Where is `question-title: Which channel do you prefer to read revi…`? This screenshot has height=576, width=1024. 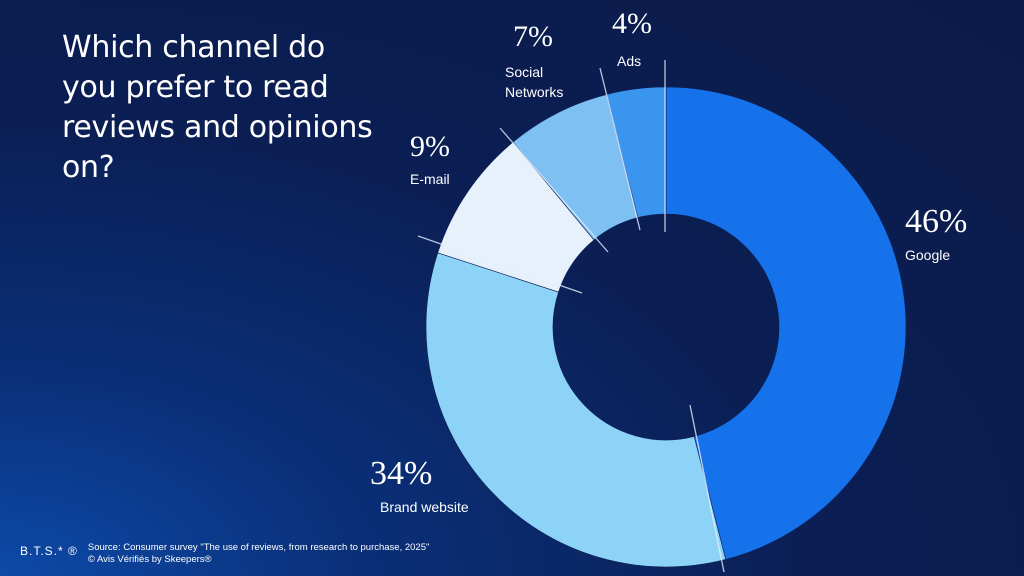 question-title: Which channel do you prefer to read revi… is located at coordinates (217, 107).